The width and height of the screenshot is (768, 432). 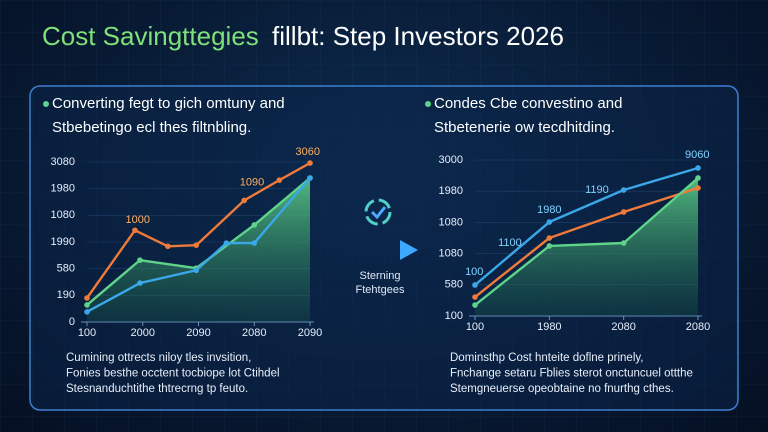 What do you see at coordinates (597, 190) in the screenshot?
I see `annotation: 1190` at bounding box center [597, 190].